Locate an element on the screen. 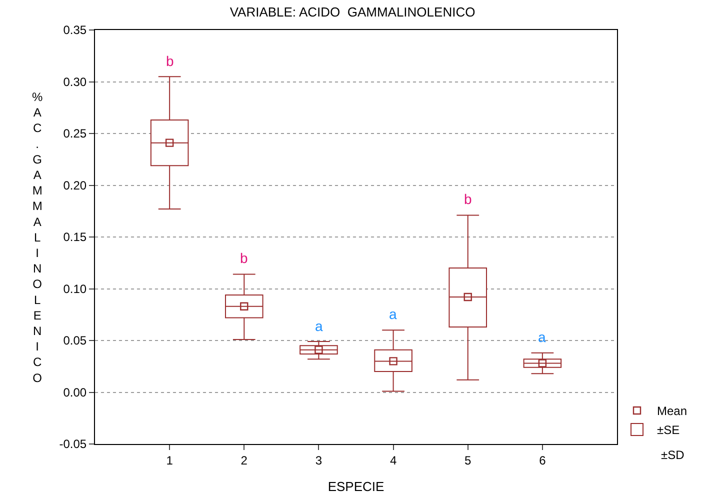 Image resolution: width=705 pixels, height=504 pixels. x-tick-label: 3 is located at coordinates (318, 460).